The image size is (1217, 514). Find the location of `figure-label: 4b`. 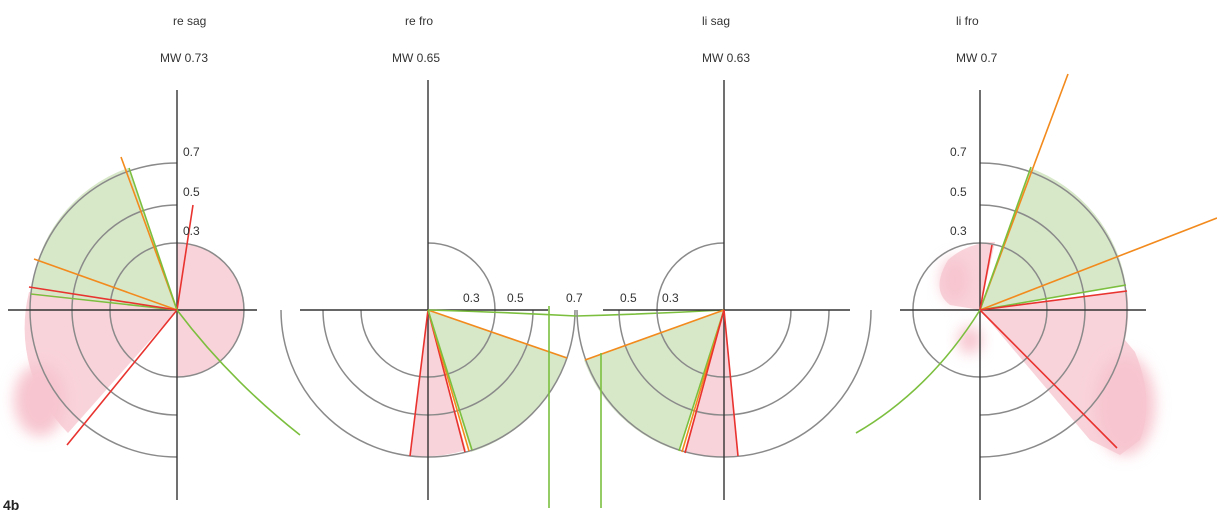

figure-label: 4b is located at coordinates (11, 505).